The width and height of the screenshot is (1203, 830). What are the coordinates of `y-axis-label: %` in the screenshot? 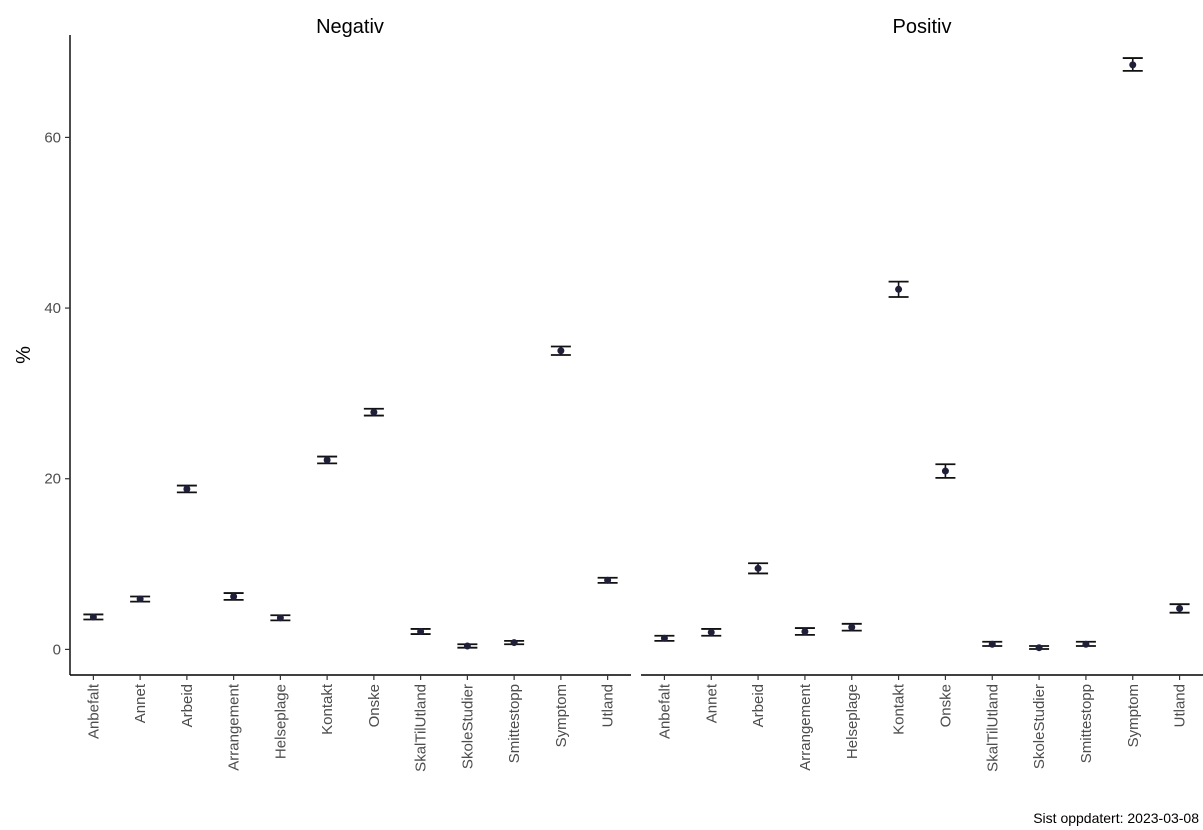 It's located at (24, 355).